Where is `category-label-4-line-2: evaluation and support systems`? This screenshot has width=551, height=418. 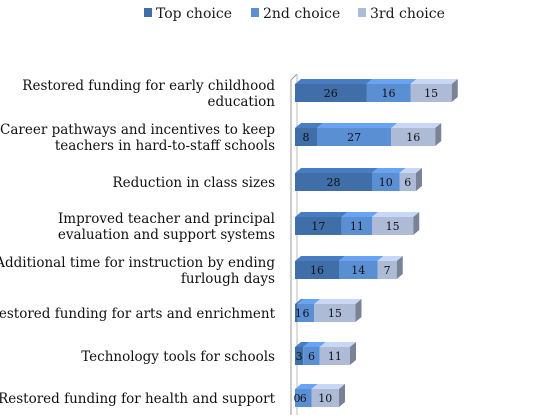 category-label-4-line-2: evaluation and support systems is located at coordinates (166, 235).